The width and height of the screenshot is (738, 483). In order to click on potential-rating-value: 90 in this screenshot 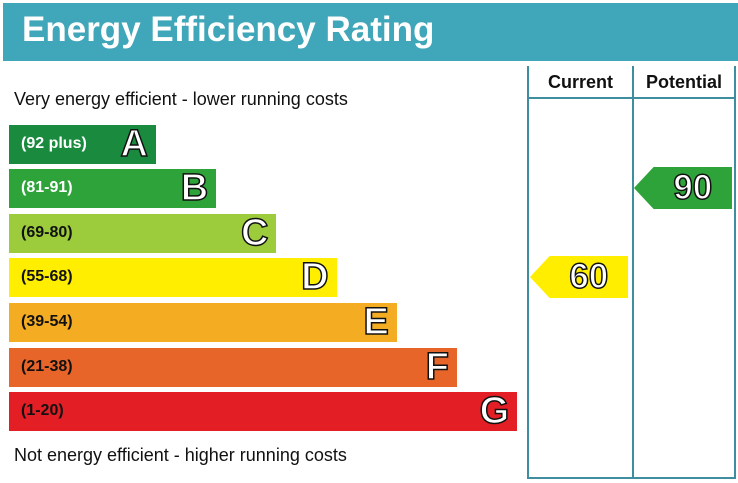, I will do `click(693, 187)`.